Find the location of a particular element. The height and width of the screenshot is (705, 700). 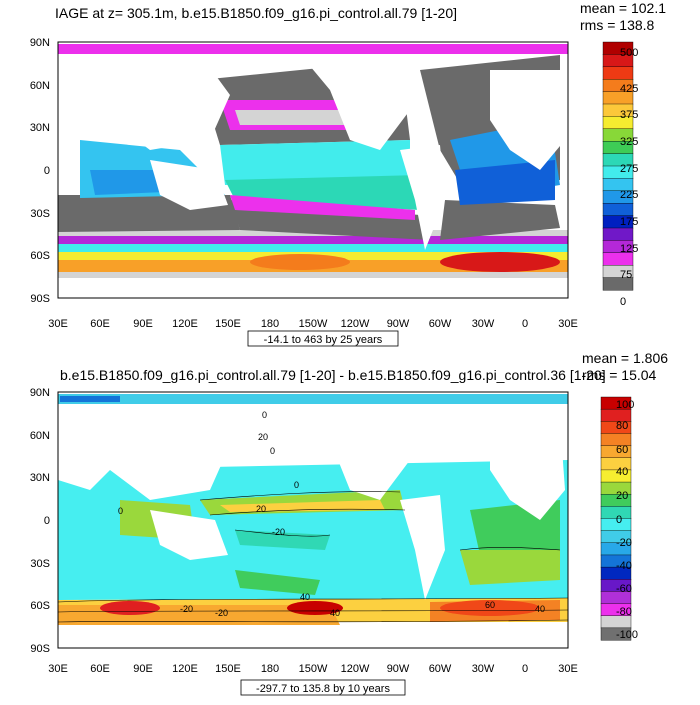

cbar-label: -80 is located at coordinates (624, 612).